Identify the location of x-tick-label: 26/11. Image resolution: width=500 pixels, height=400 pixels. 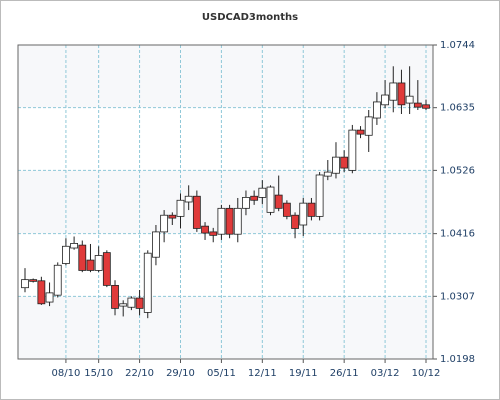
(344, 373).